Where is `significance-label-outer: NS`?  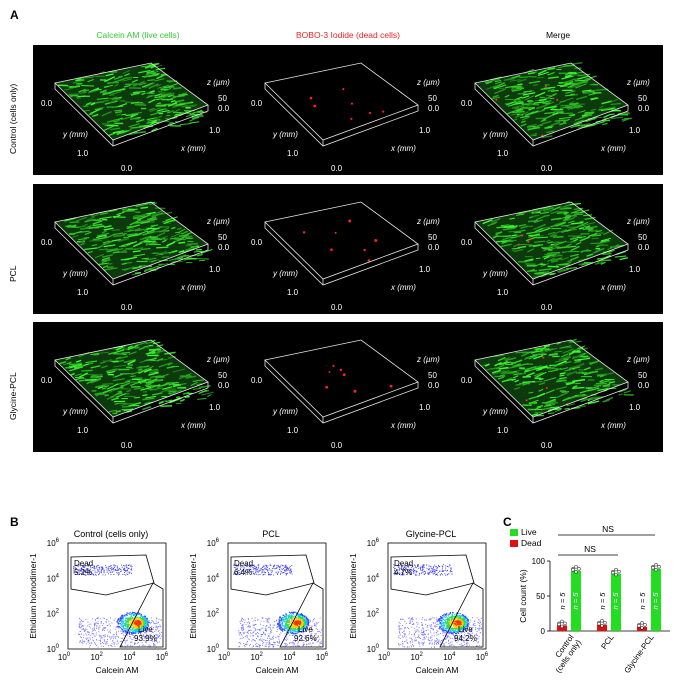 significance-label-outer: NS is located at coordinates (608, 529).